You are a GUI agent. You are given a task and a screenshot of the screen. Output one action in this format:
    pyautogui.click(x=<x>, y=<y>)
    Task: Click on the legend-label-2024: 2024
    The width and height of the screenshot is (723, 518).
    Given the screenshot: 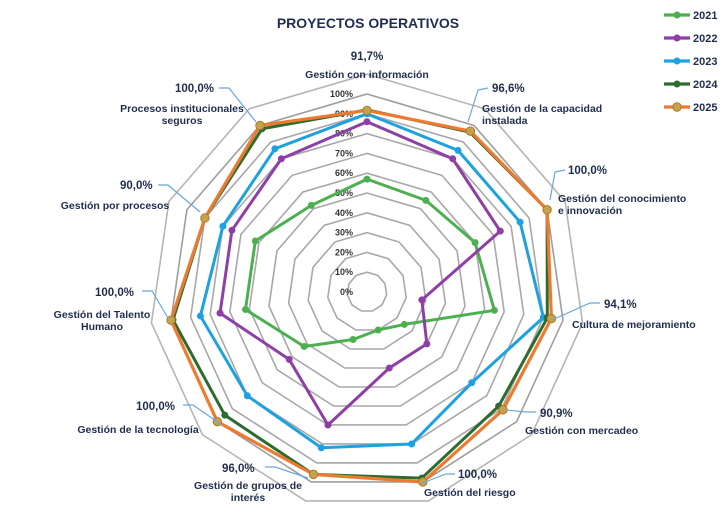 What is the action you would take?
    pyautogui.click(x=705, y=85)
    